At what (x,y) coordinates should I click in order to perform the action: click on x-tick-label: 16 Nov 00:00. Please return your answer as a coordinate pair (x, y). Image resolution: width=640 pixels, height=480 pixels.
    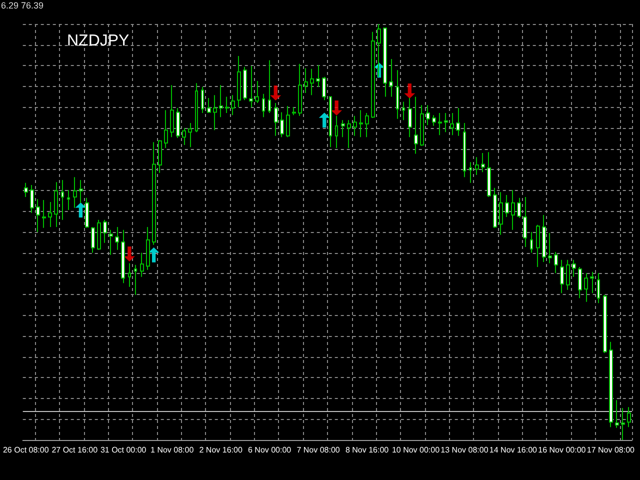
    Looking at the image, I should click on (562, 450).